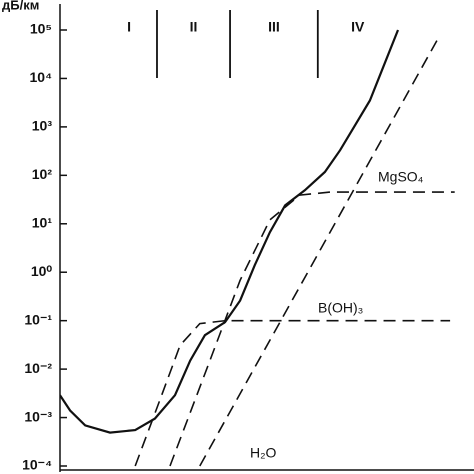 The image size is (474, 474). Describe the element at coordinates (340, 308) in the screenshot. I see `series-label: B(OH)₃` at that location.